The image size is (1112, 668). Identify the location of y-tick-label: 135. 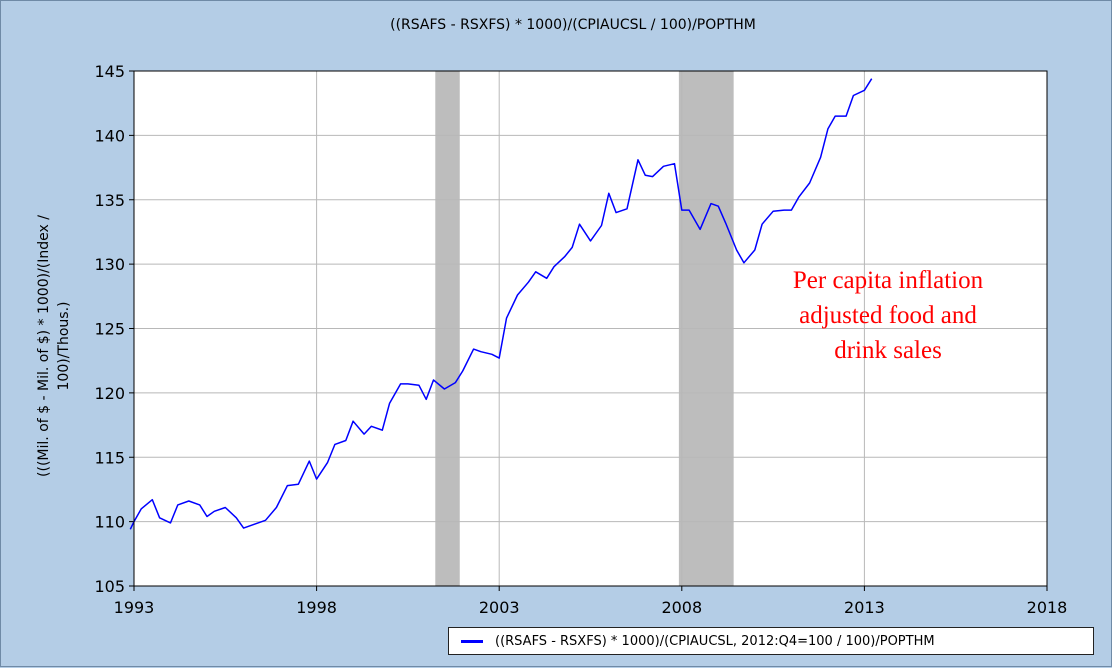
(109, 200).